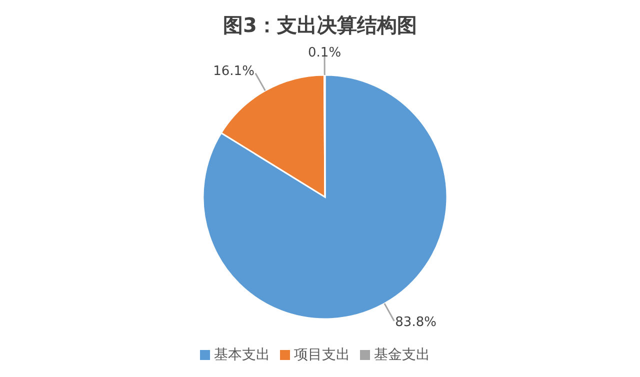 This screenshot has height=377, width=640. I want to click on legend-label: 项目支出, so click(322, 355).